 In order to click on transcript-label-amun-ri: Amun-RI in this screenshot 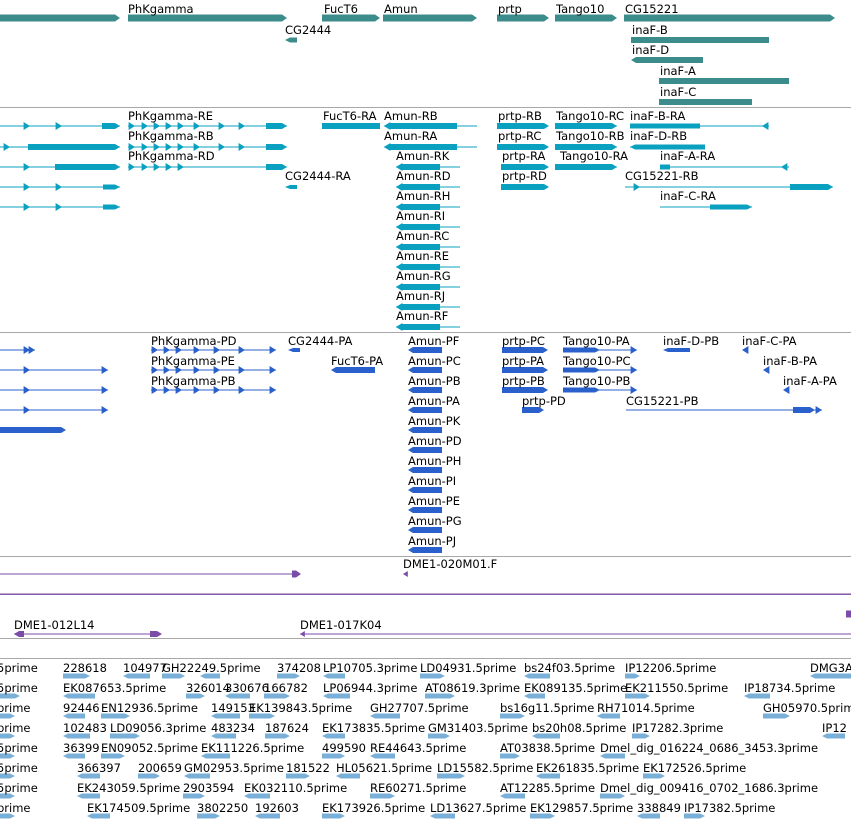, I will do `click(421, 216)`.